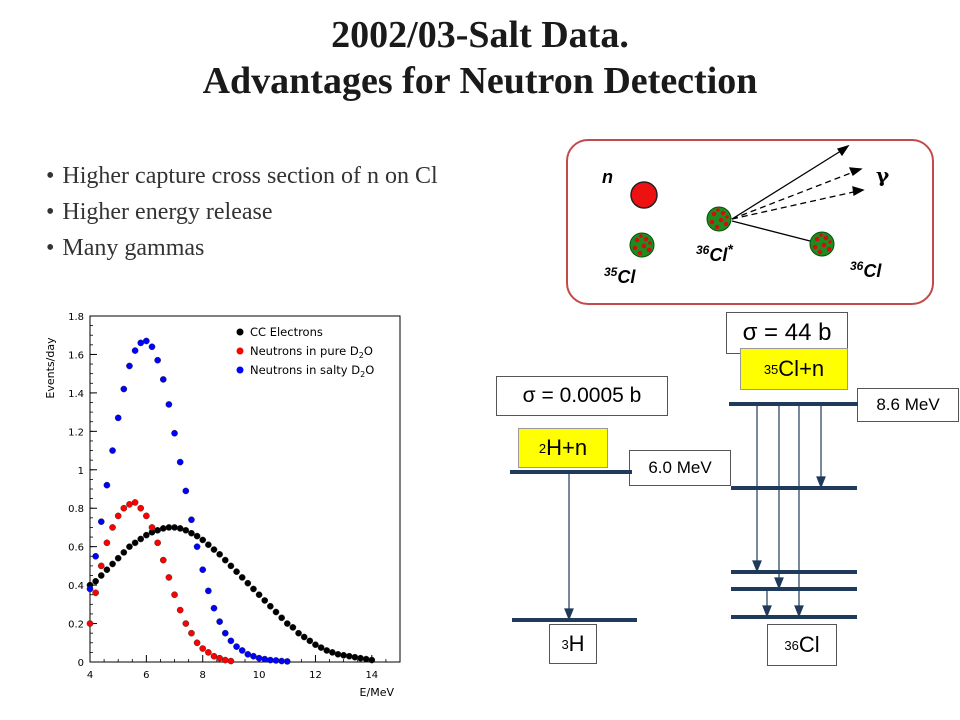 The width and height of the screenshot is (960, 720). I want to click on gamma-arrow, so click(788, 184).